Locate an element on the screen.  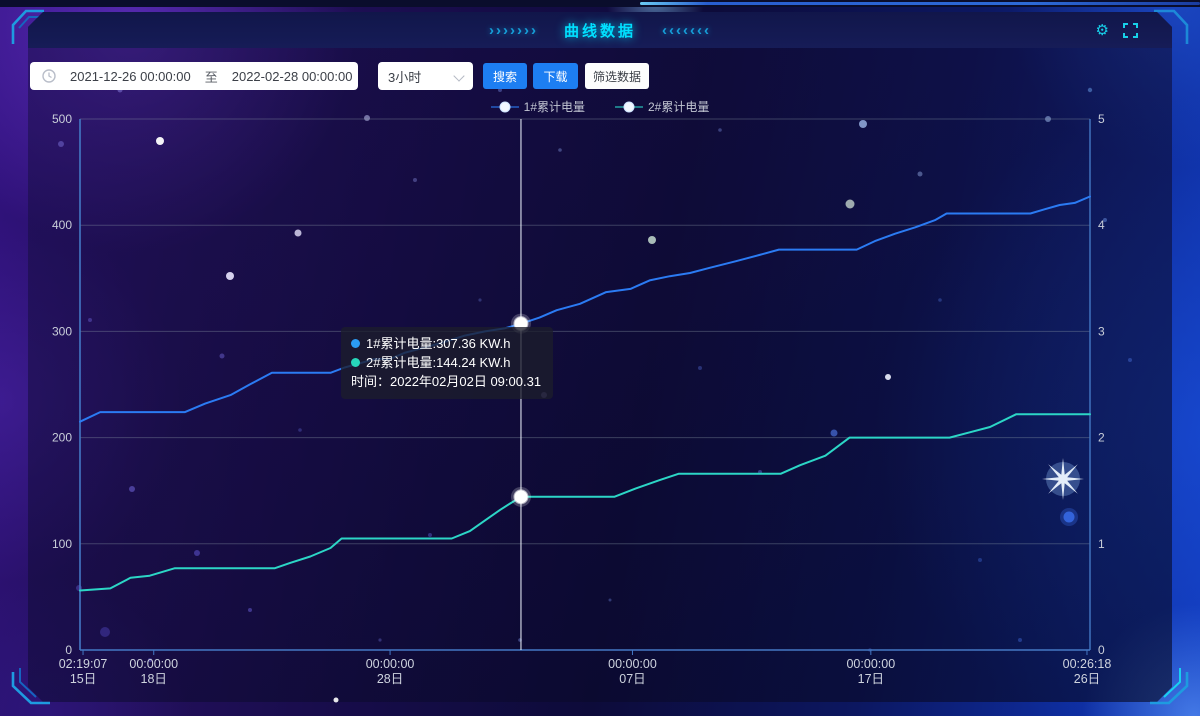
date-separator: 至 is located at coordinates (211, 77).